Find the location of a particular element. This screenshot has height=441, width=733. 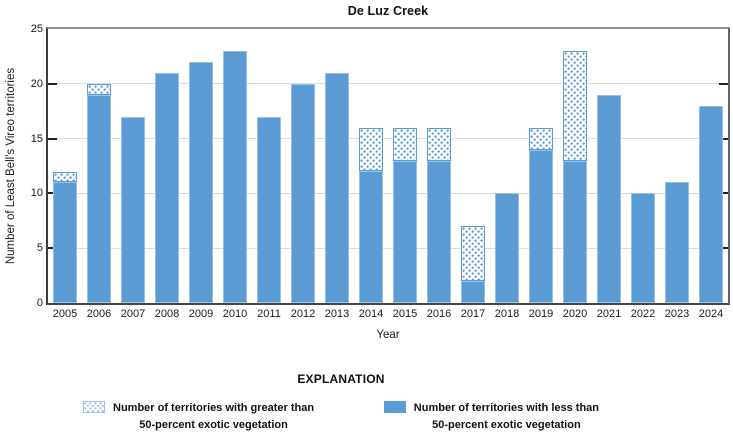

x-tick-label: 2012 is located at coordinates (303, 314).